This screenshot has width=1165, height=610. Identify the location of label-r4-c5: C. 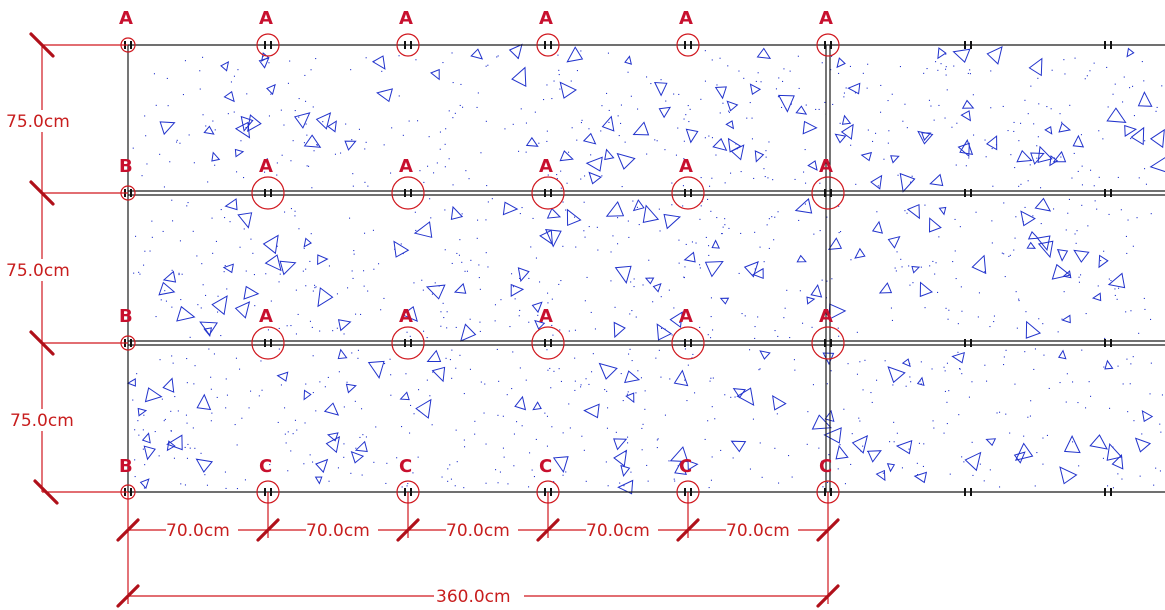
(685, 466).